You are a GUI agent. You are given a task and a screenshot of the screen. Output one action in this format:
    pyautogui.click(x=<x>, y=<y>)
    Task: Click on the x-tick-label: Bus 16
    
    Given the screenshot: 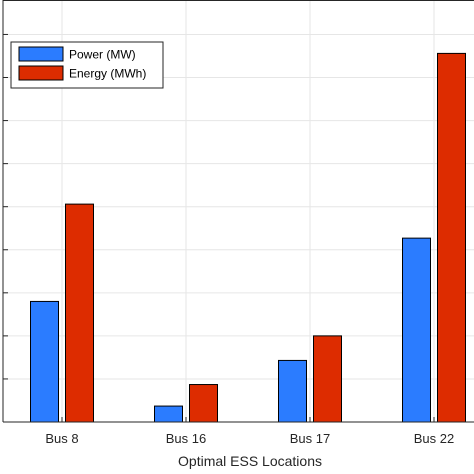 What is the action you would take?
    pyautogui.click(x=186, y=438)
    